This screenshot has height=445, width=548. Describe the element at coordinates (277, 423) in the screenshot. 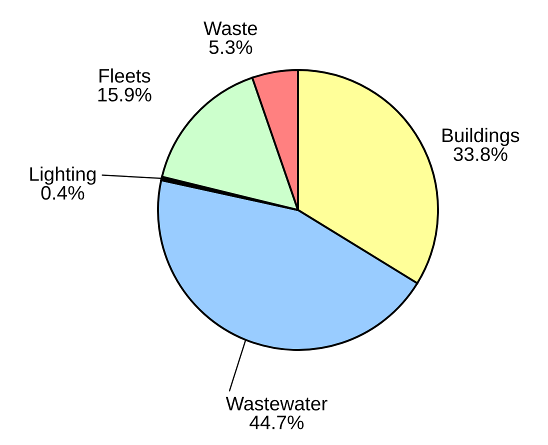

I see `data-label: 44.7%` at that location.